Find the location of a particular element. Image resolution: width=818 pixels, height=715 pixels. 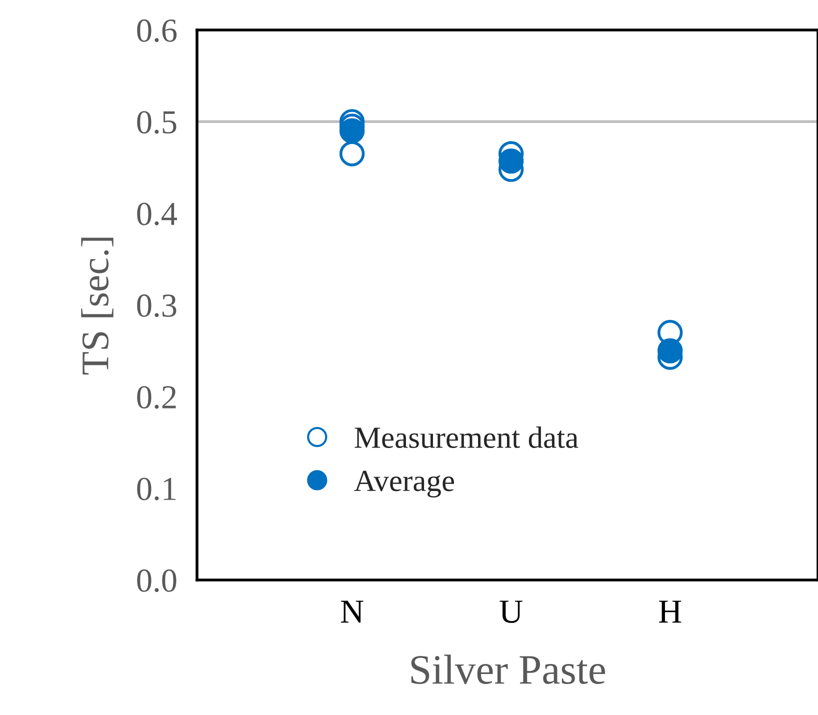

y-axis-title: TS [sec.] is located at coordinates (97, 306).